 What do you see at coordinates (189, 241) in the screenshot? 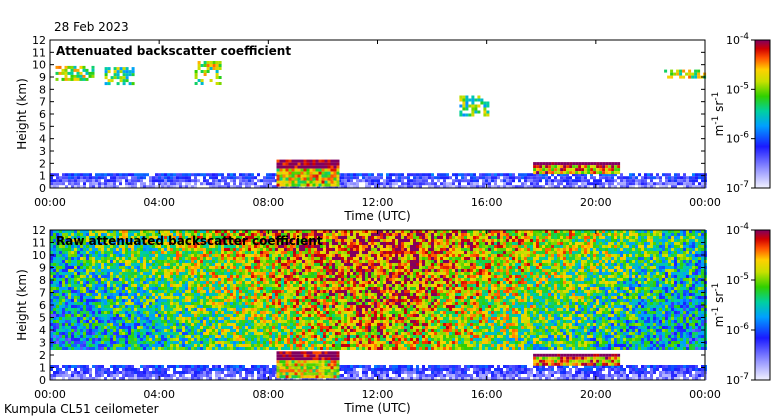
I see `panel-title: Raw attenuated backscatter coefficient` at bounding box center [189, 241].